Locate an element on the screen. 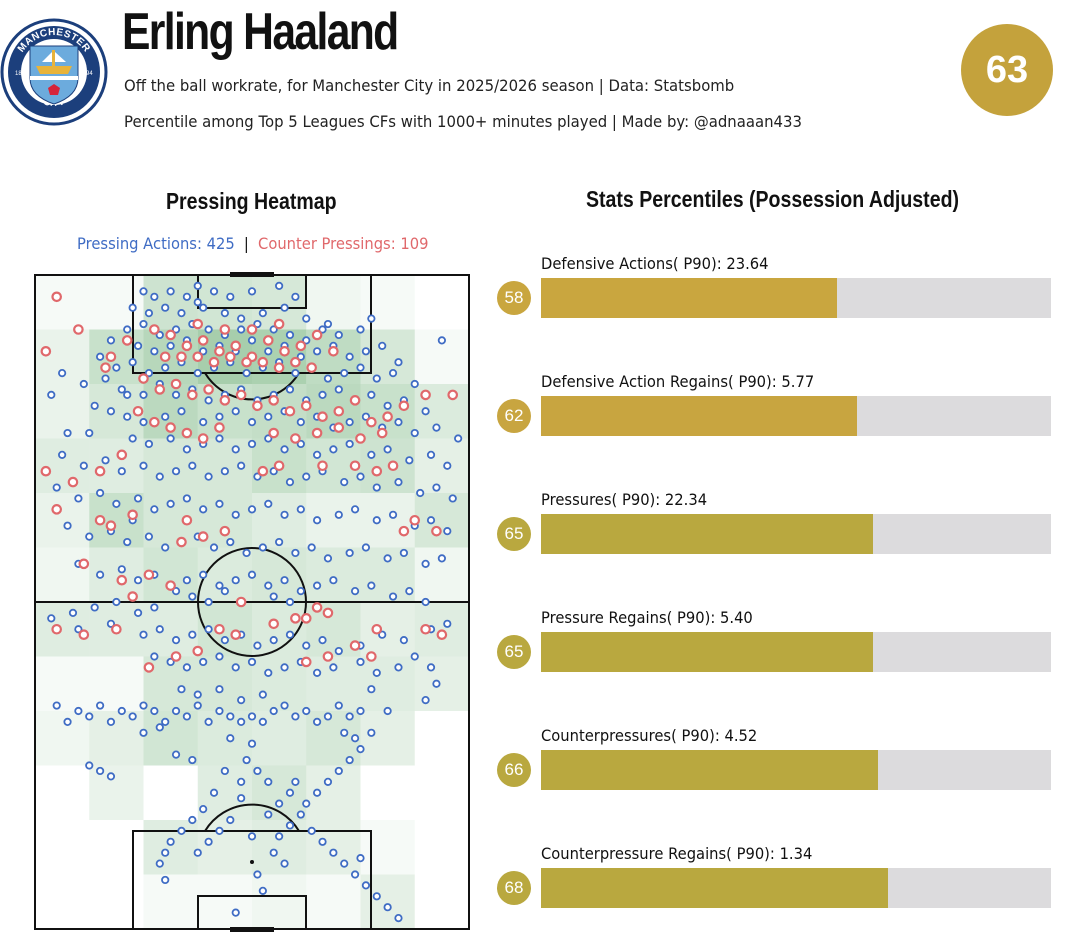 The image size is (1073, 939). bar-fill is located at coordinates (689, 298).